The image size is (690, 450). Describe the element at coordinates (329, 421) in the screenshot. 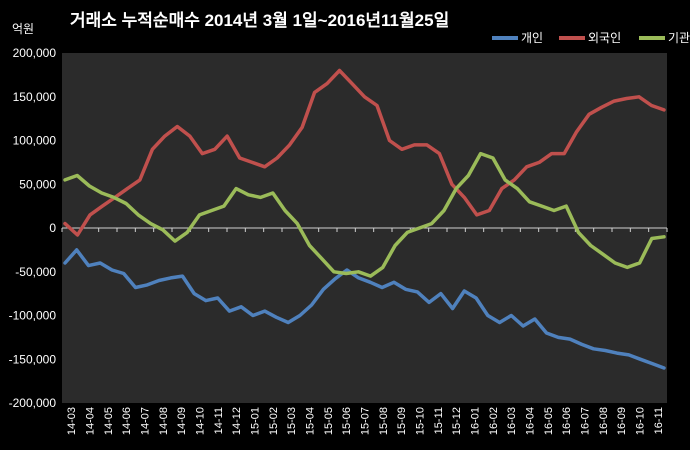

I see `x-tick-label: 15-05` at that location.